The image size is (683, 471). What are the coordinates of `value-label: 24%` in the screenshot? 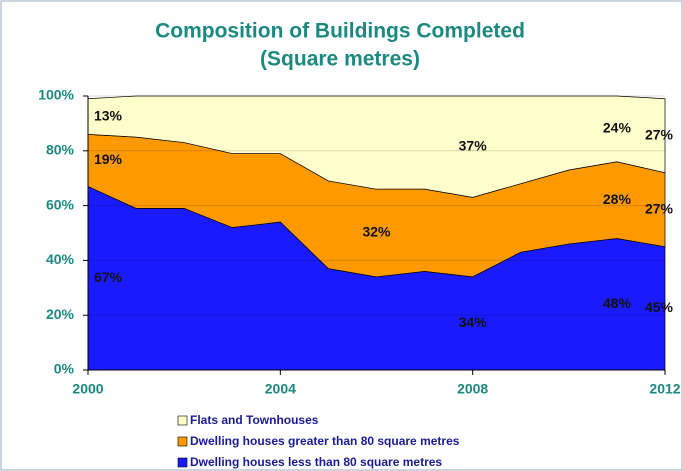 It's located at (617, 128).